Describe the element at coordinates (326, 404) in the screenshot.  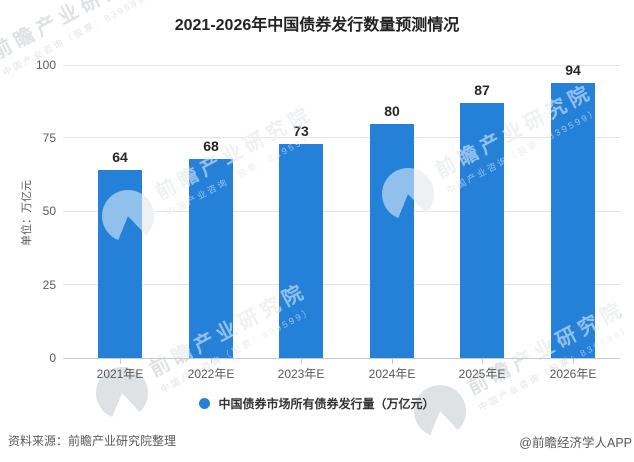
I see `legend-label: 中国债券市场所有债券发行量（万亿元）` at that location.